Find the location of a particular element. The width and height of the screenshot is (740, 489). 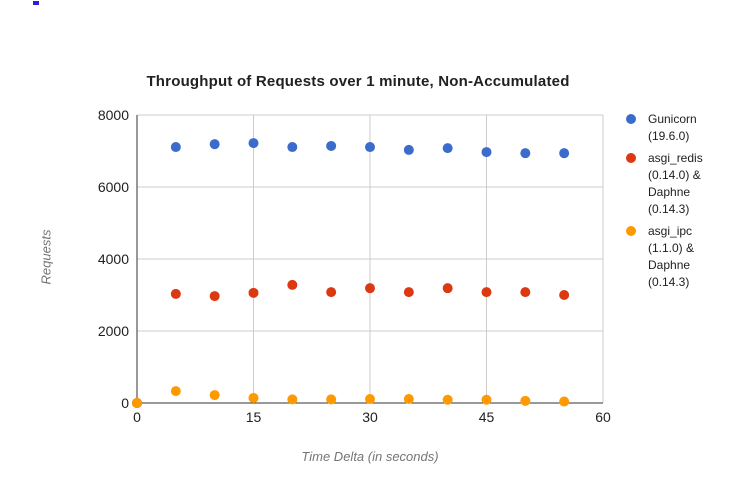

x-tick-label: 30 is located at coordinates (370, 417).